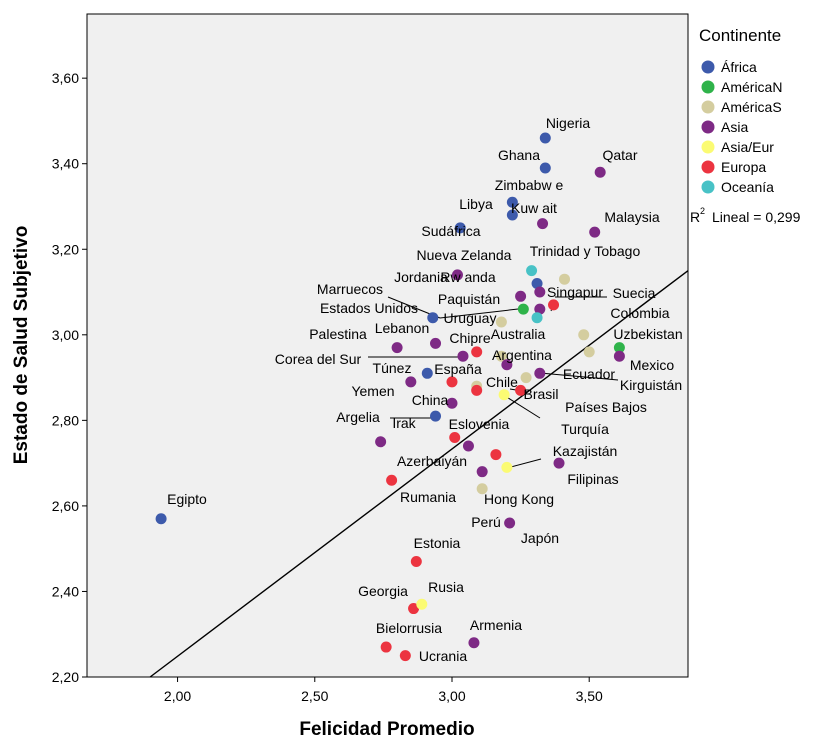 The width and height of the screenshot is (813, 740). What do you see at coordinates (450, 231) in the screenshot?
I see `point-label: Sudáfrica` at bounding box center [450, 231].